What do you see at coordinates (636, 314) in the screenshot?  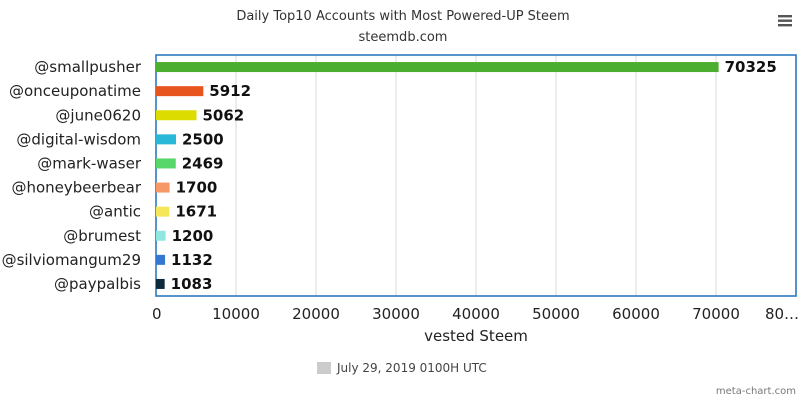 I see `x-tick-label: 60000` at bounding box center [636, 314].